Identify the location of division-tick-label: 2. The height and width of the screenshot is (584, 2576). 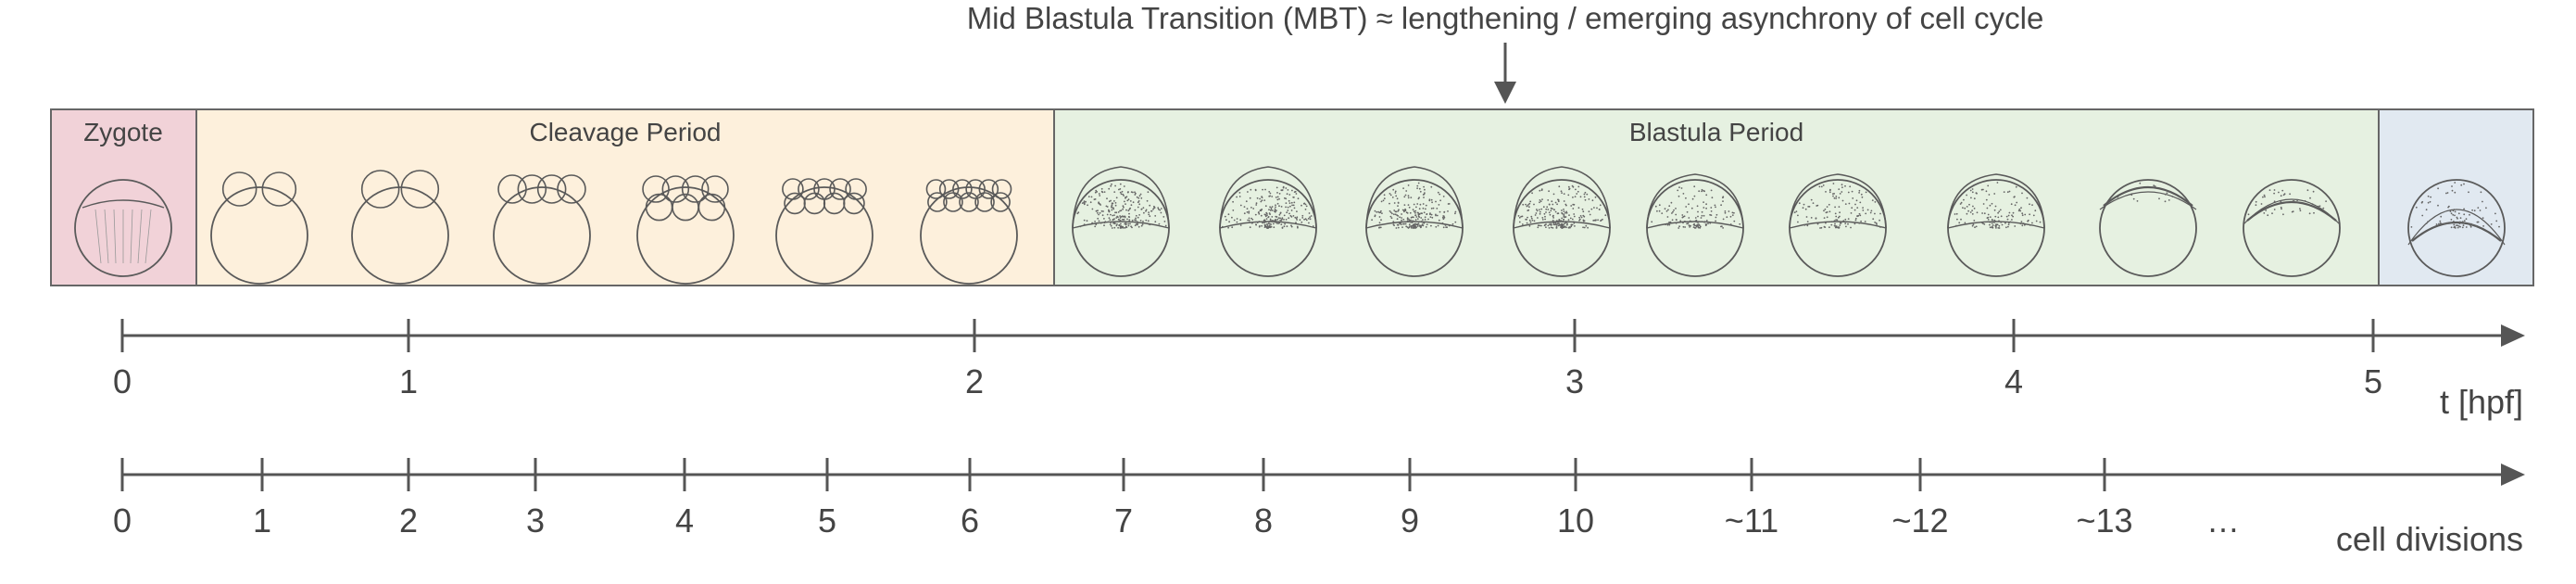
(408, 520).